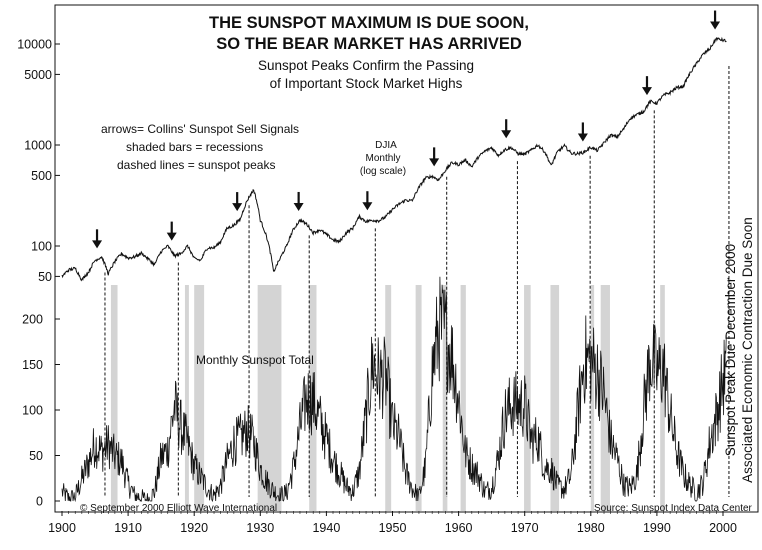  What do you see at coordinates (194, 147) in the screenshot?
I see `legend-shaded-note: shaded bars = recessions` at bounding box center [194, 147].